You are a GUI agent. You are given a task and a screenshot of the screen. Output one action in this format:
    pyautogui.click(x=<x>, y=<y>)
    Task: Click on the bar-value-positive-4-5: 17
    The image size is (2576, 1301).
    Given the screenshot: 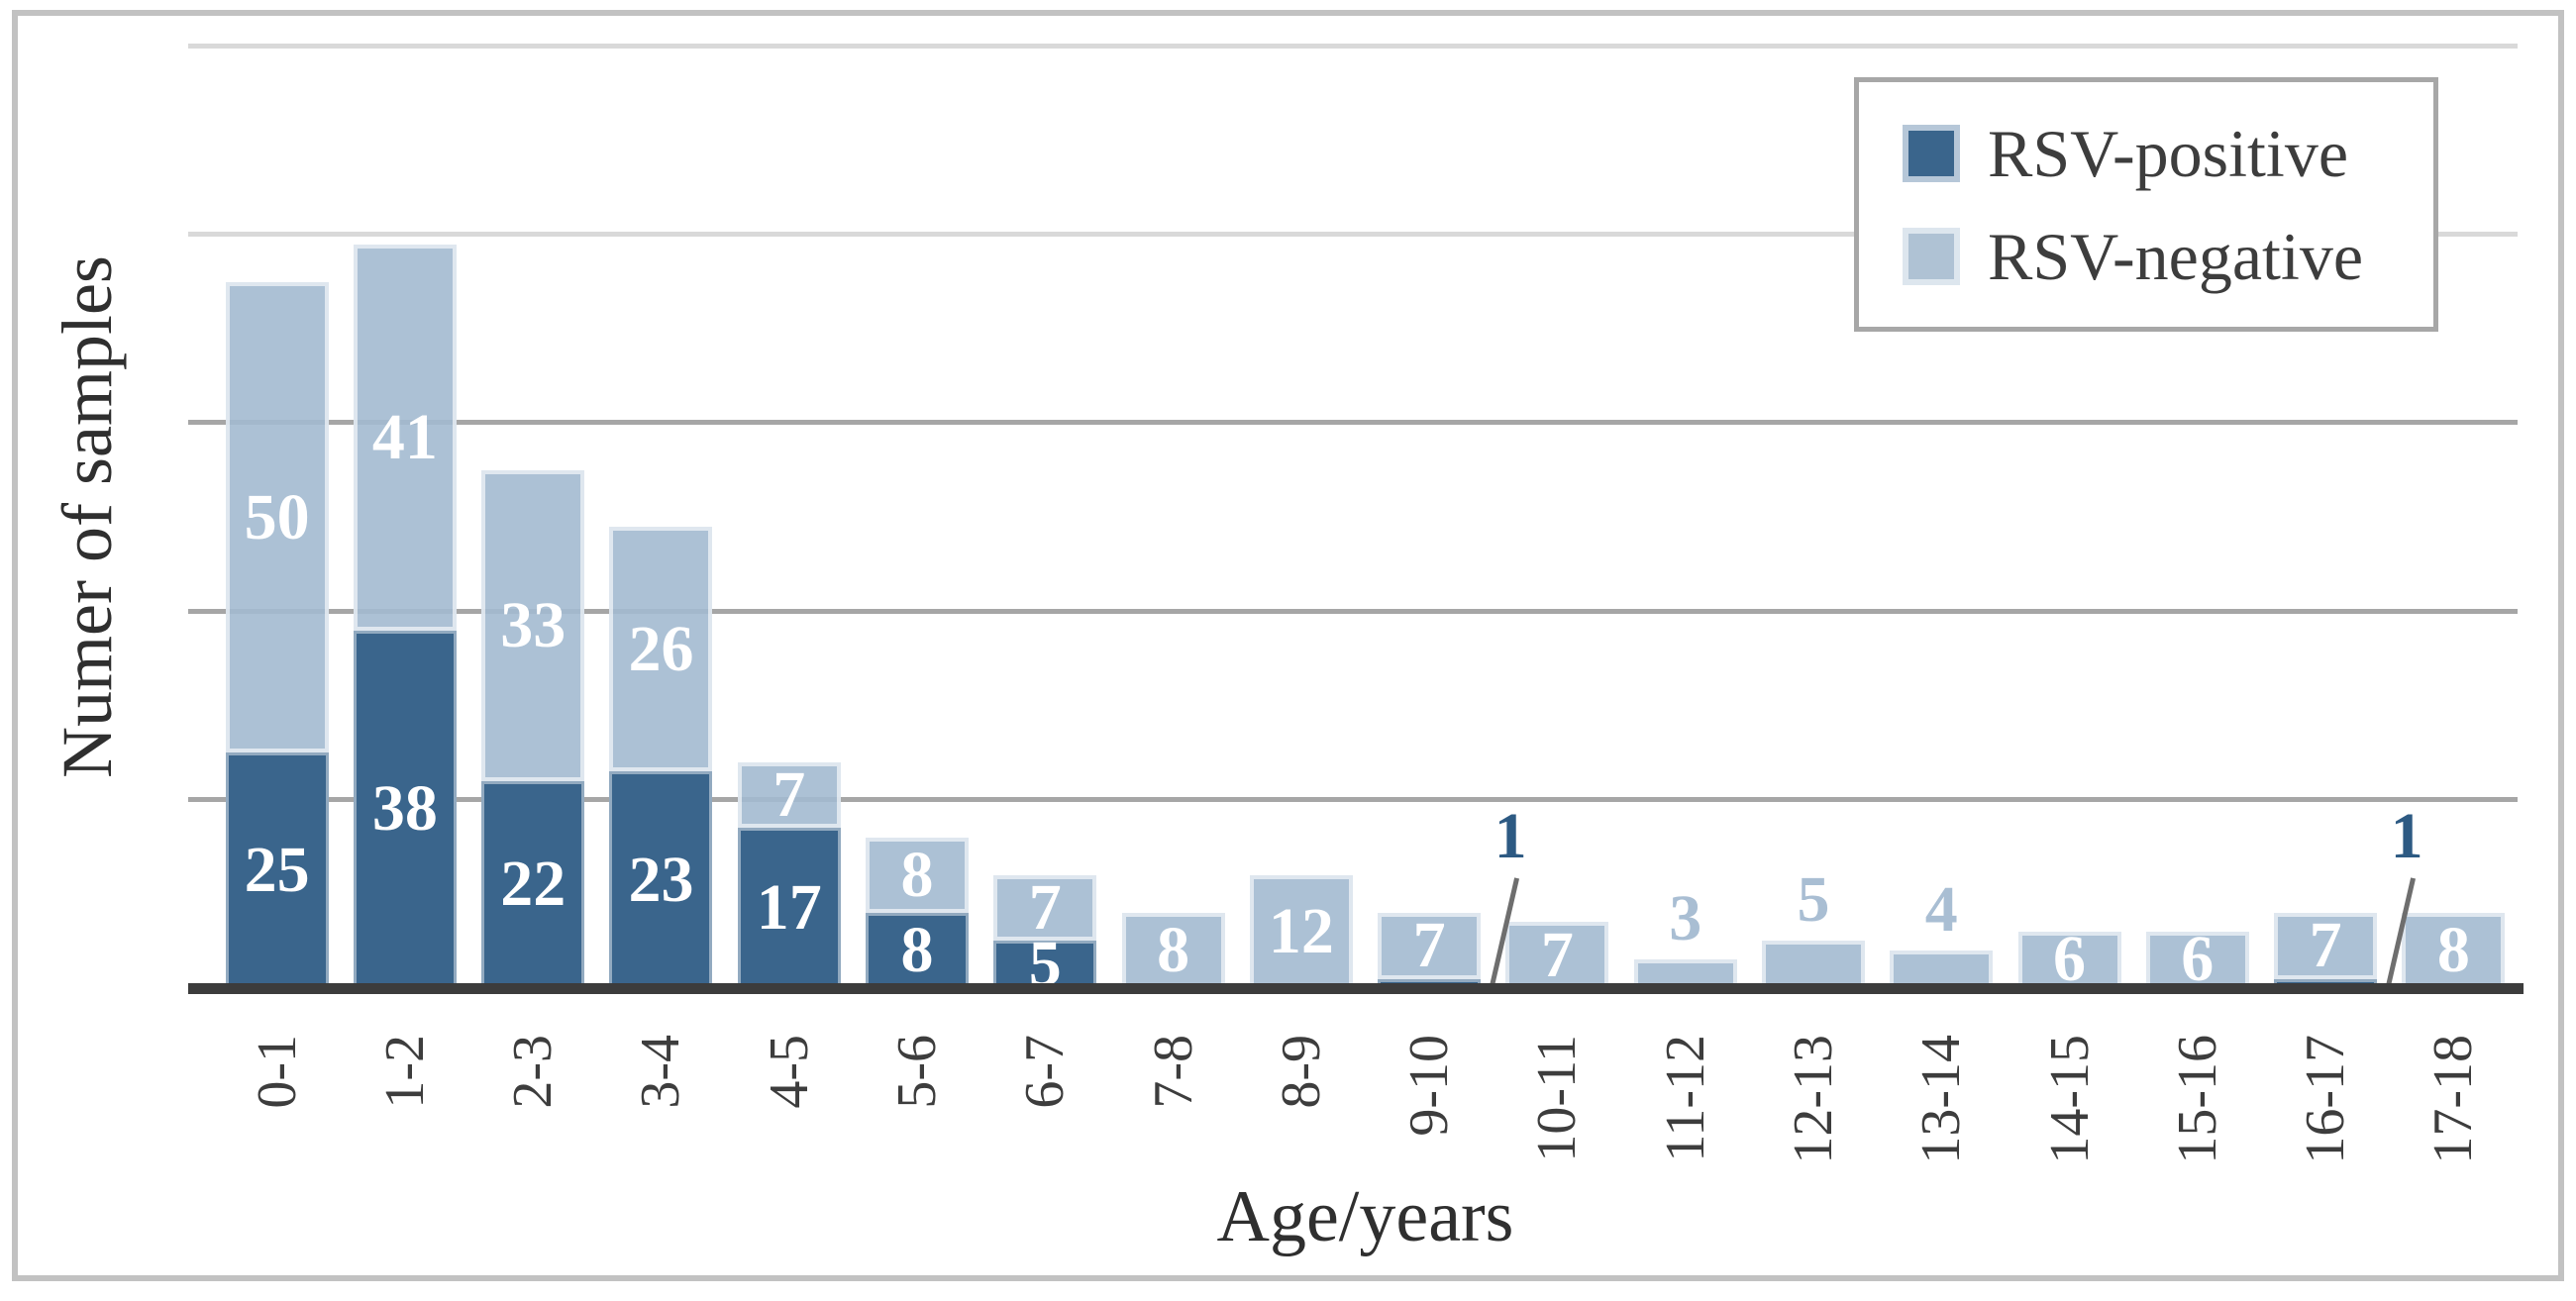 What is the action you would take?
    pyautogui.click(x=789, y=908)
    